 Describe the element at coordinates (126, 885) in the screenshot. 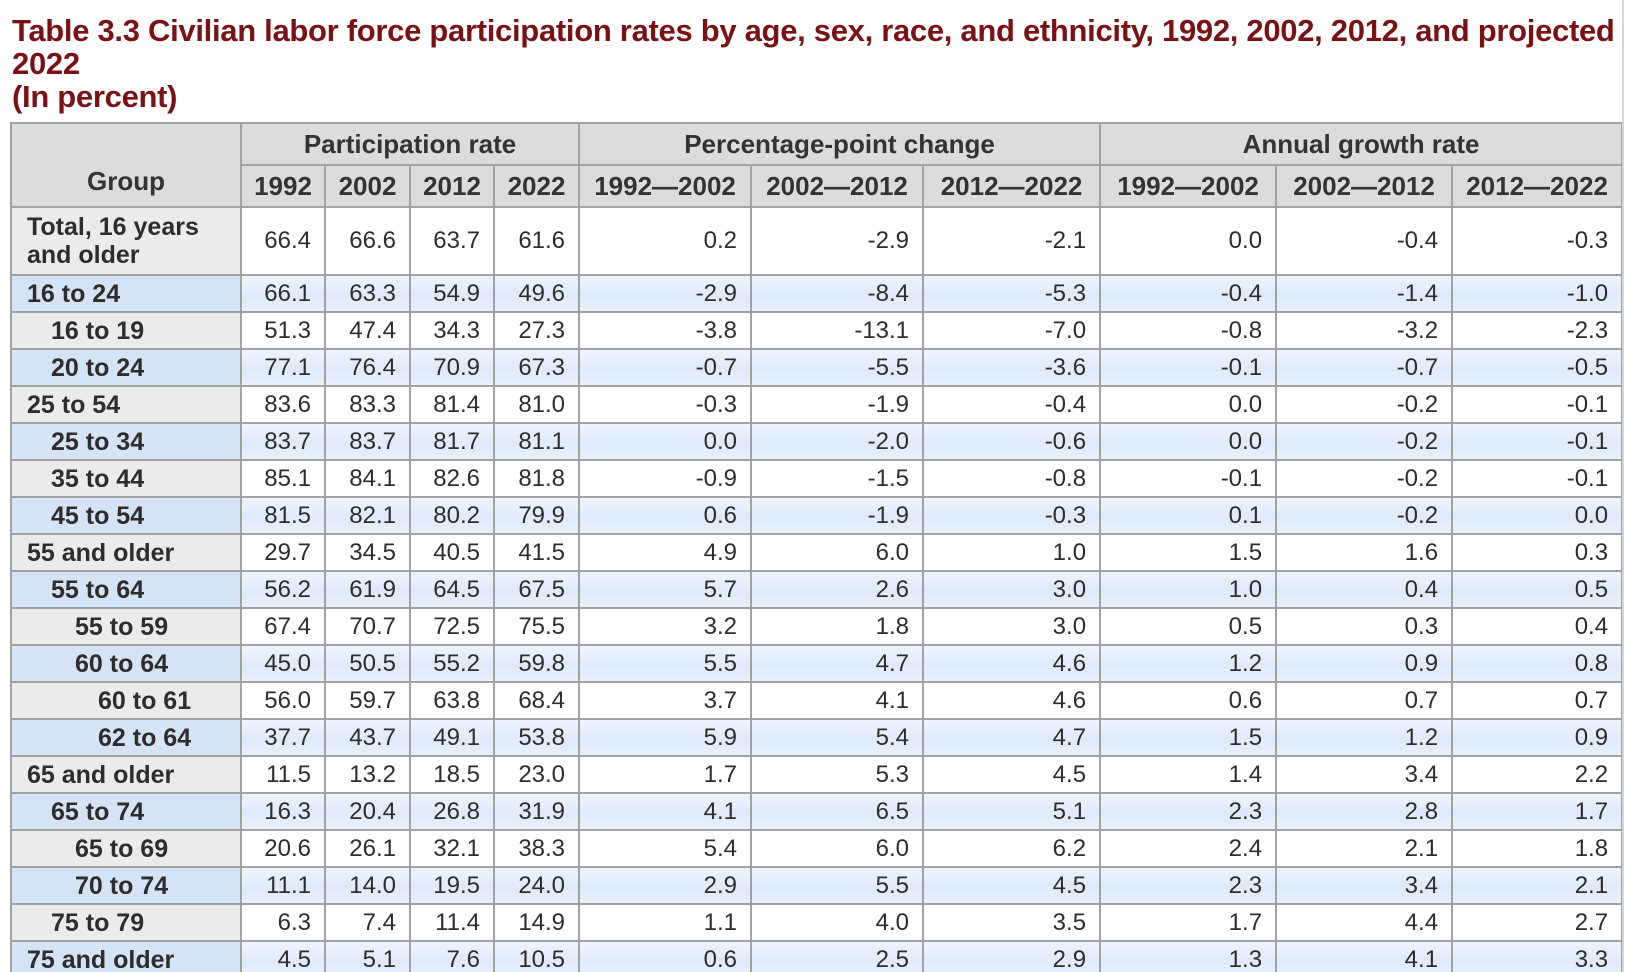

I see `group-cell: 70 to 74` at that location.